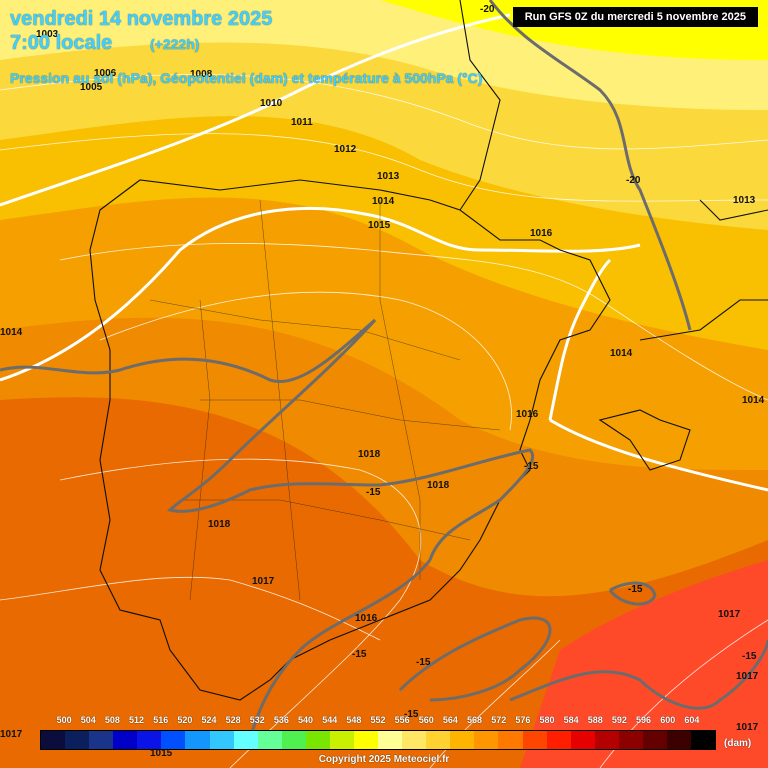 Image resolution: width=768 pixels, height=768 pixels. What do you see at coordinates (88, 720) in the screenshot?
I see `legend-label: 504` at bounding box center [88, 720].